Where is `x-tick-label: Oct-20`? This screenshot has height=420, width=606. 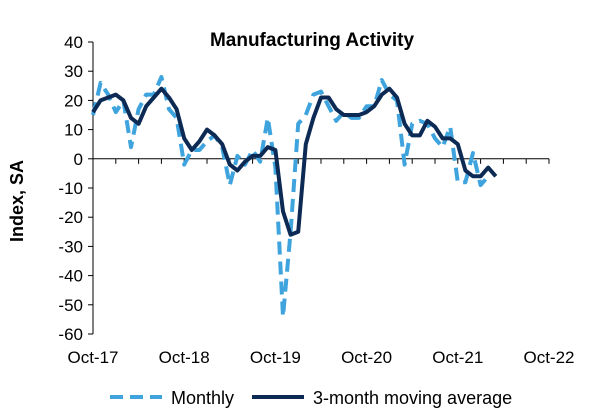 x-tick-label: Oct-20 is located at coordinates (366, 357).